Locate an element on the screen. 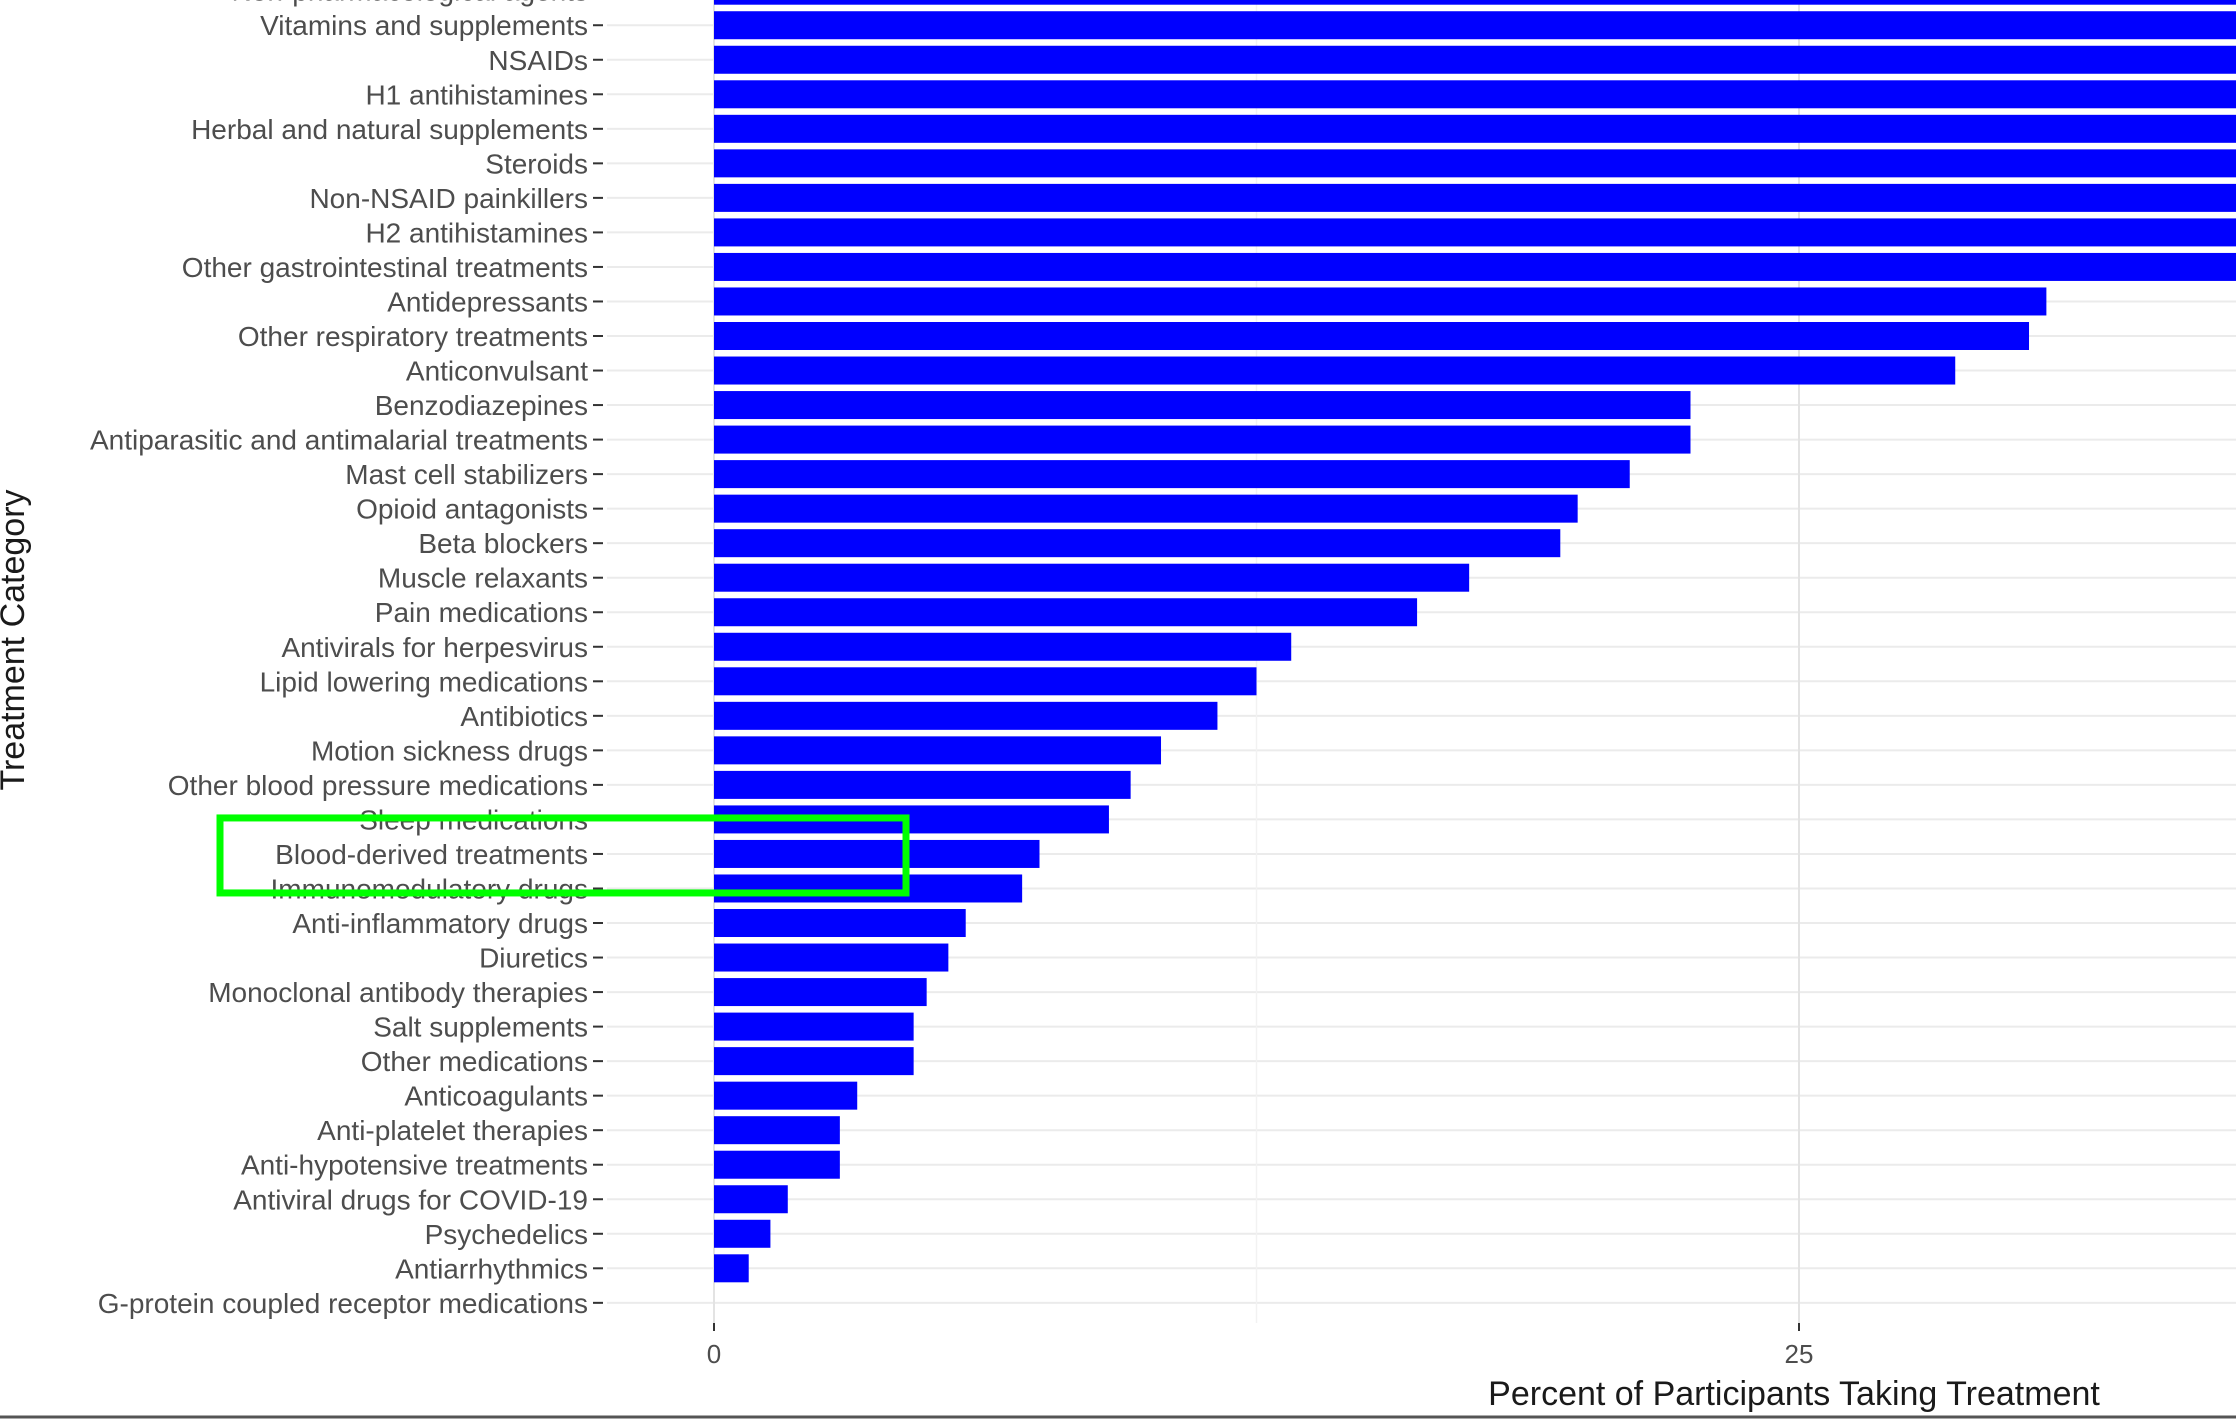 The image size is (2236, 1425). category-label: Muscle relaxants is located at coordinates (483, 578).